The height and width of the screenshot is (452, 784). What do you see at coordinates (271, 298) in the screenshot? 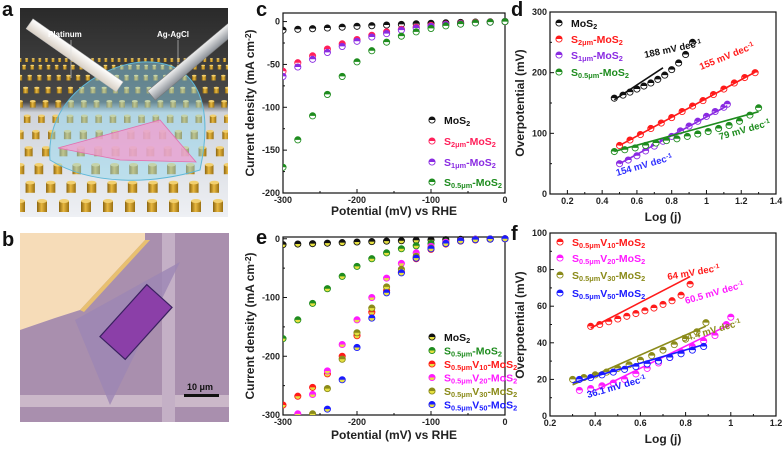
I see `y-tick-label: -100` at bounding box center [271, 298].